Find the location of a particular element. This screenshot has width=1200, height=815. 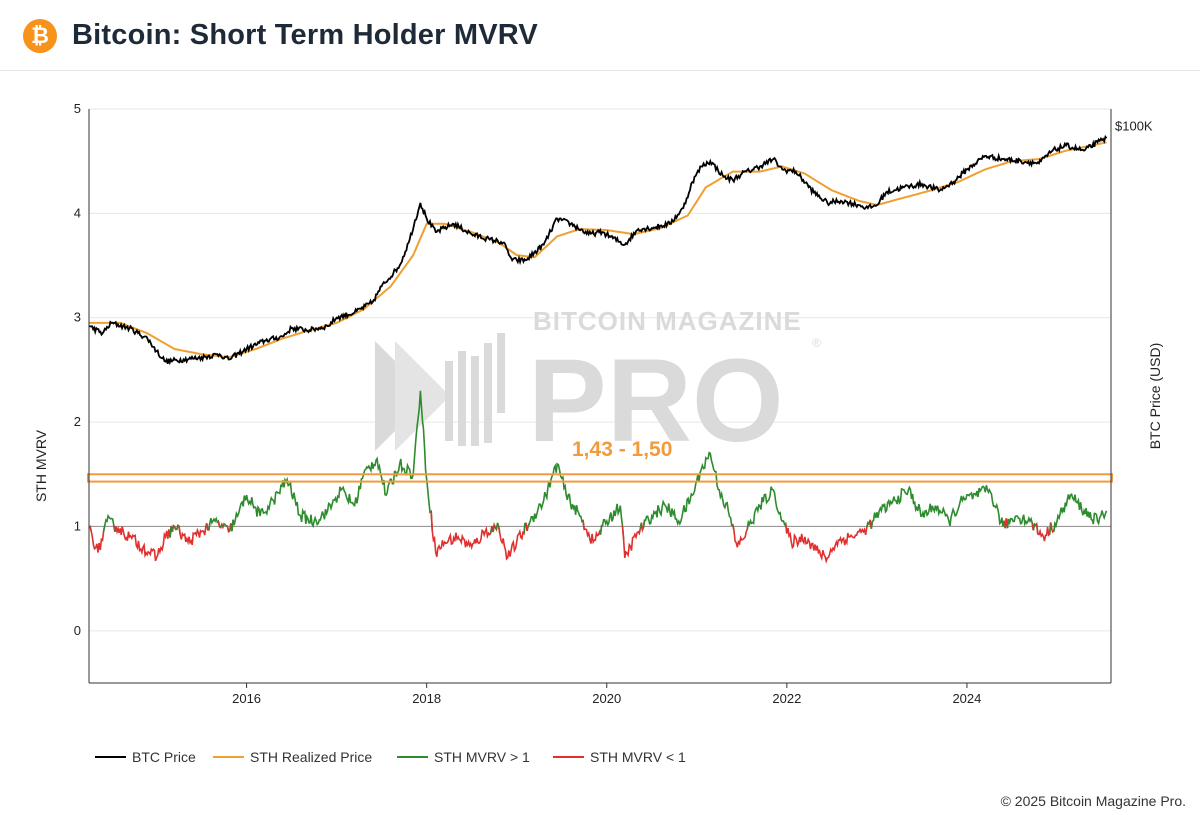

y-tick-label: 3 is located at coordinates (77, 317).